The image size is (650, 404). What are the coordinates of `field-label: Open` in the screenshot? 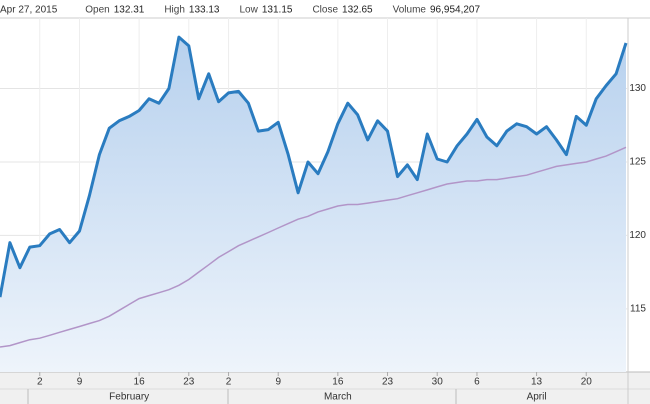 It's located at (97, 10).